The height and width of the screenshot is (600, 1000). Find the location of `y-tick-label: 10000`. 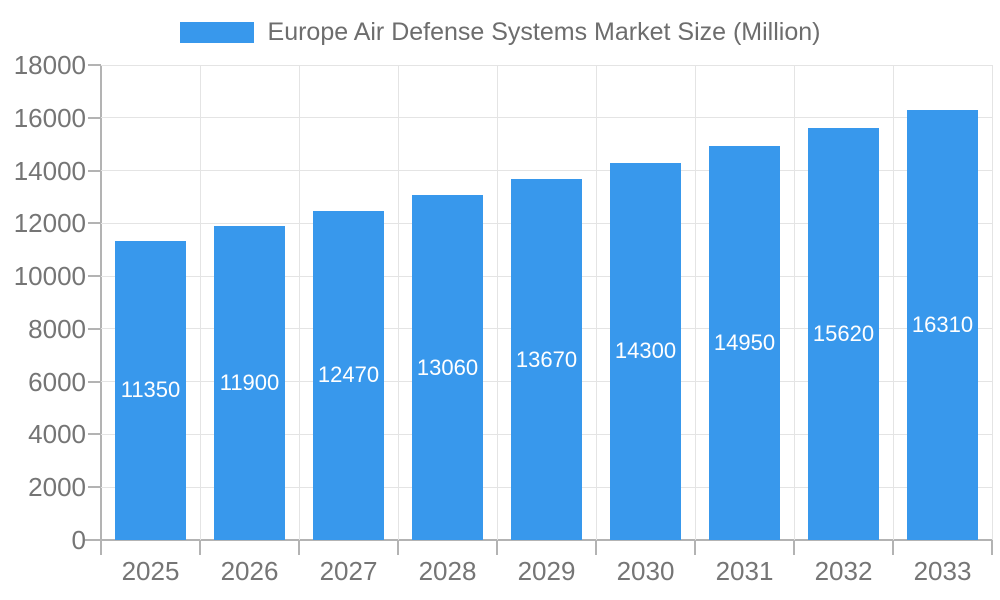

y-tick-label: 10000 is located at coordinates (49, 276).